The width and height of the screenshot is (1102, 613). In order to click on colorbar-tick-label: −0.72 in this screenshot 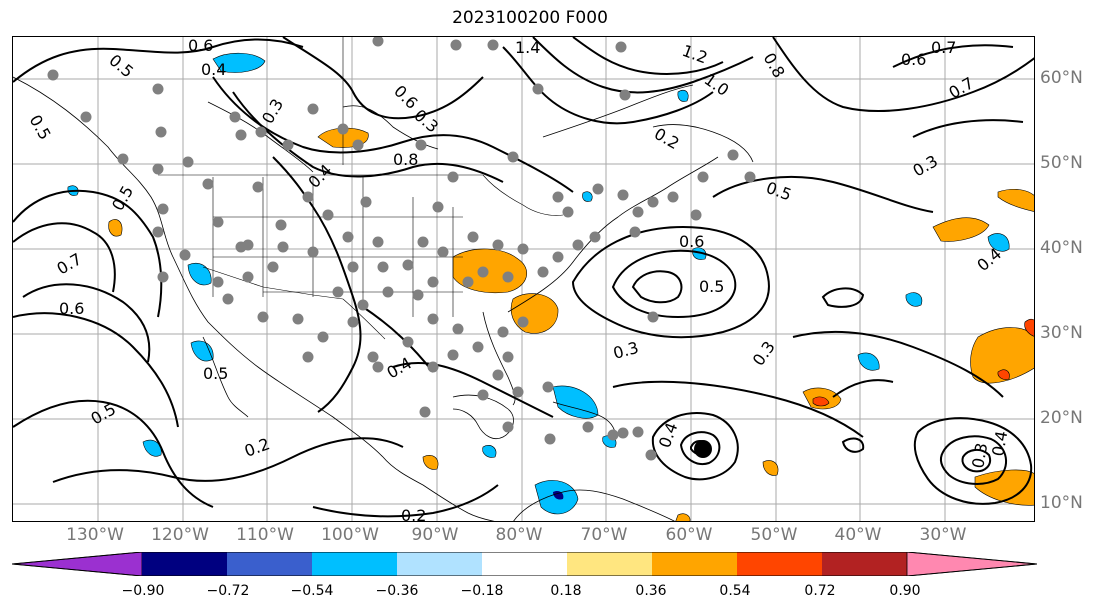, I will do `click(228, 591)`.